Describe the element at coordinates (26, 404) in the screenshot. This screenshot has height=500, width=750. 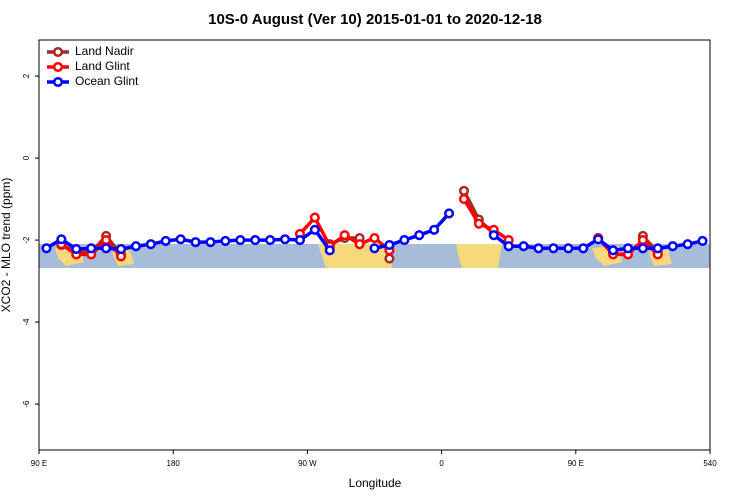
I see `y-tick-label: -6` at that location.